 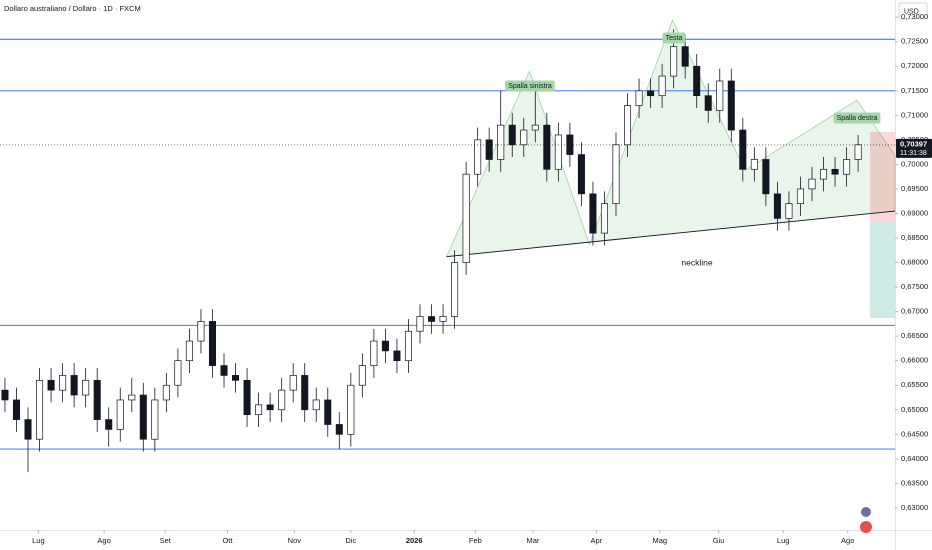 What do you see at coordinates (914, 148) in the screenshot?
I see `last-price-box` at bounding box center [914, 148].